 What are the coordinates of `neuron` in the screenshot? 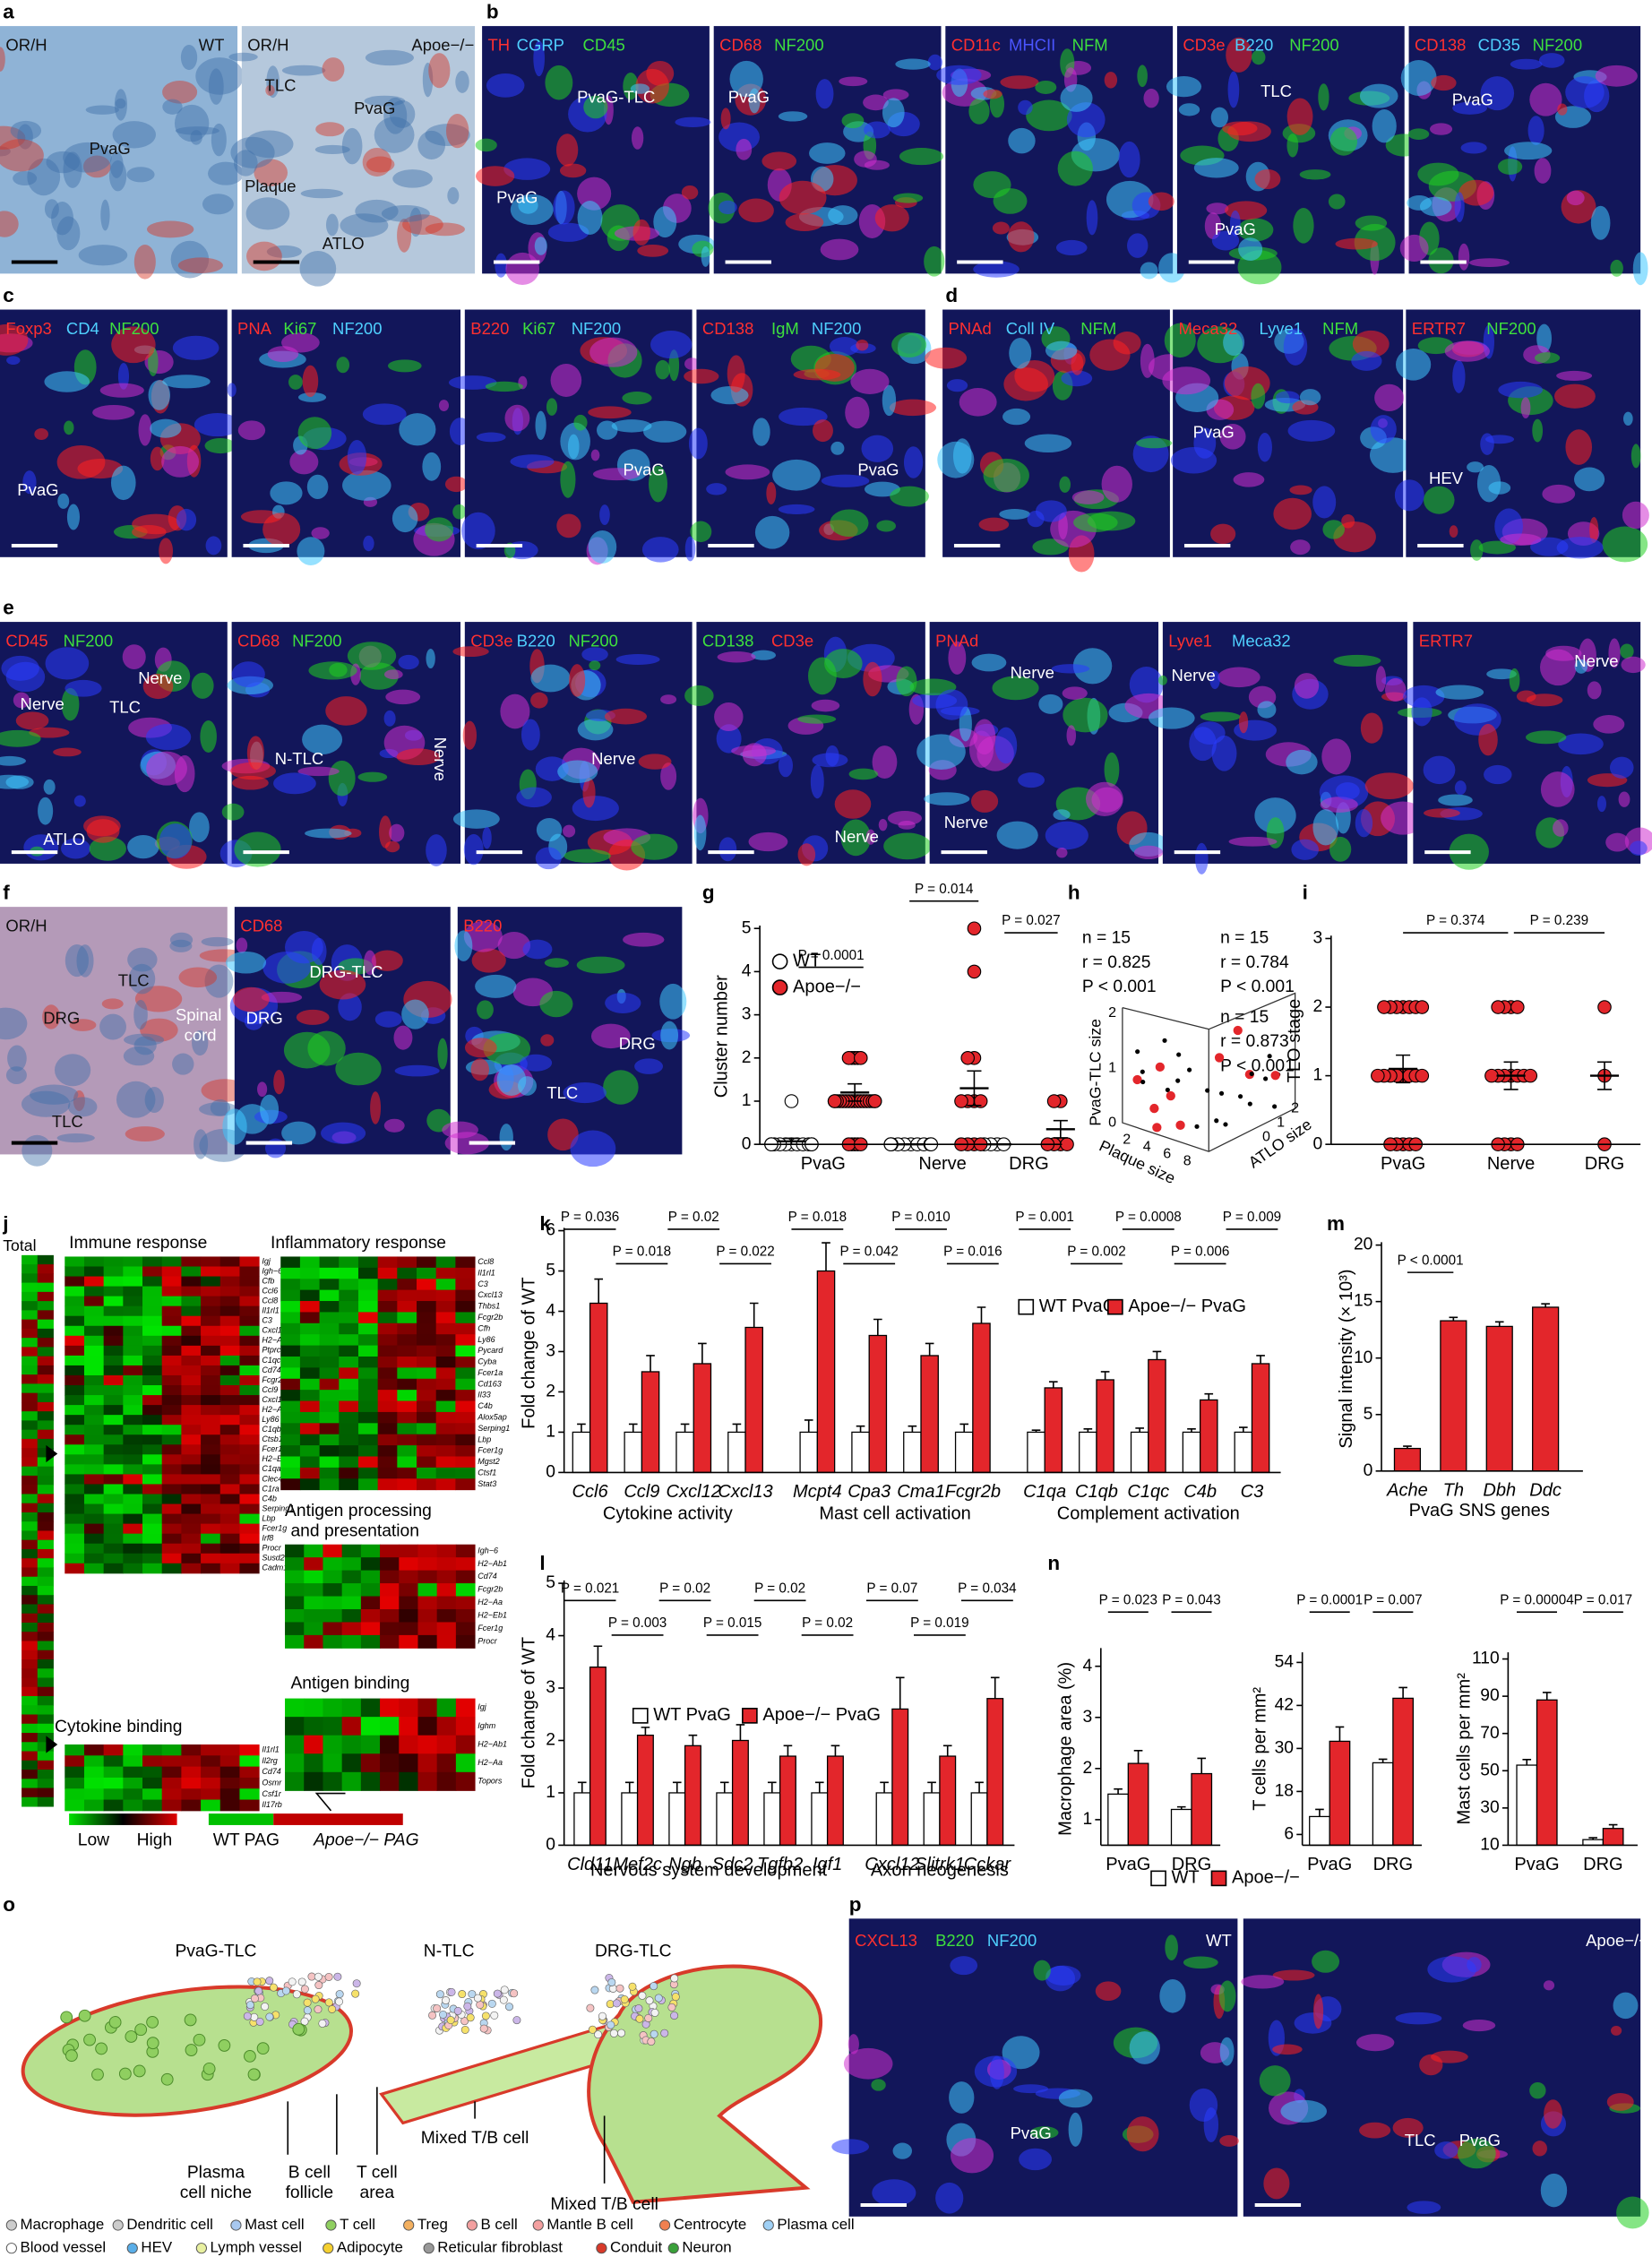 It's located at (191, 2050).